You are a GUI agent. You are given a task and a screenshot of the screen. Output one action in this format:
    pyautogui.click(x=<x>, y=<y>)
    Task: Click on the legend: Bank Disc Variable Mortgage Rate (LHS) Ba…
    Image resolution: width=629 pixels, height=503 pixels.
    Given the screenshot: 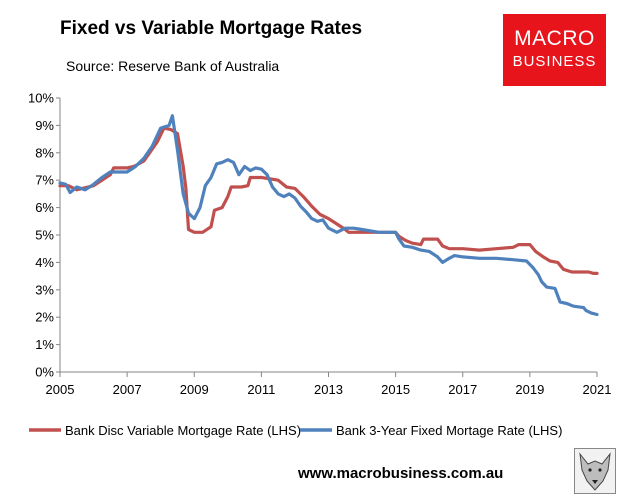 What is the action you would take?
    pyautogui.click(x=295, y=430)
    